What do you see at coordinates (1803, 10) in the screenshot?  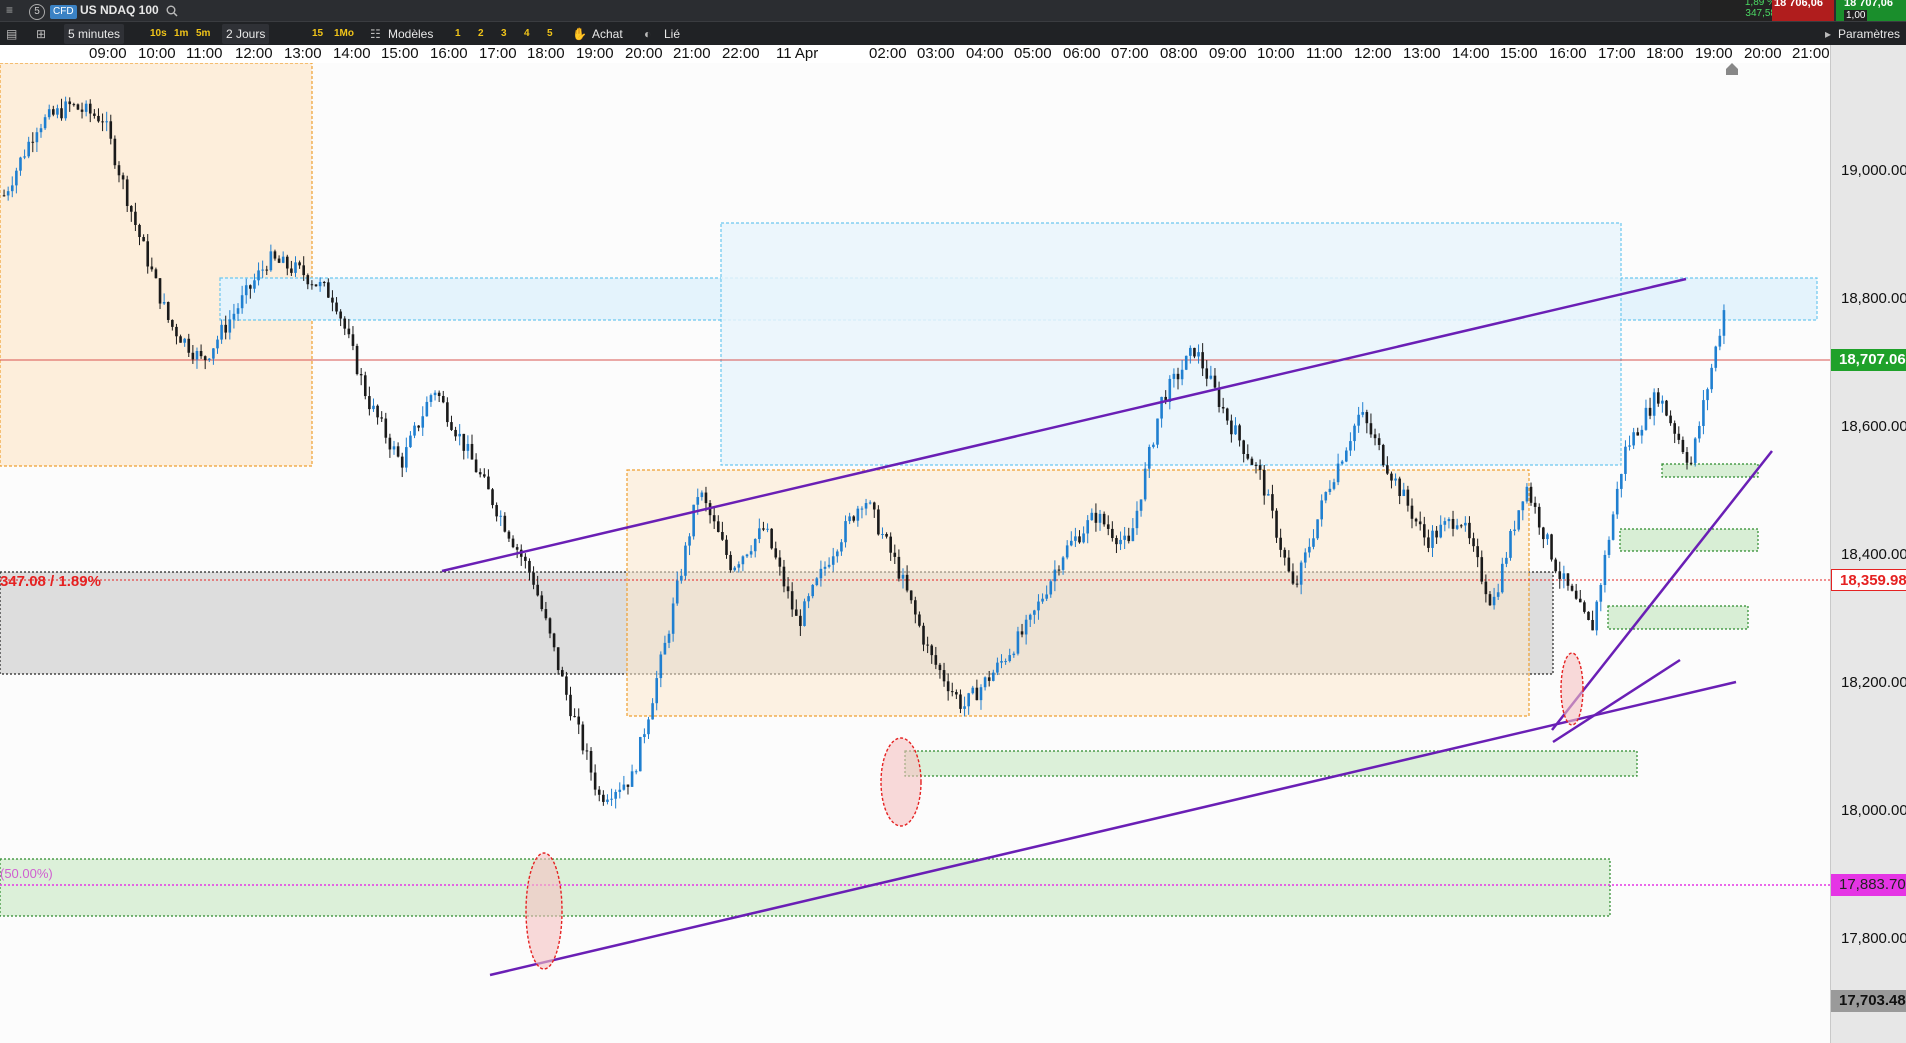 I see `sell-price-button: 18 706,06` at bounding box center [1803, 10].